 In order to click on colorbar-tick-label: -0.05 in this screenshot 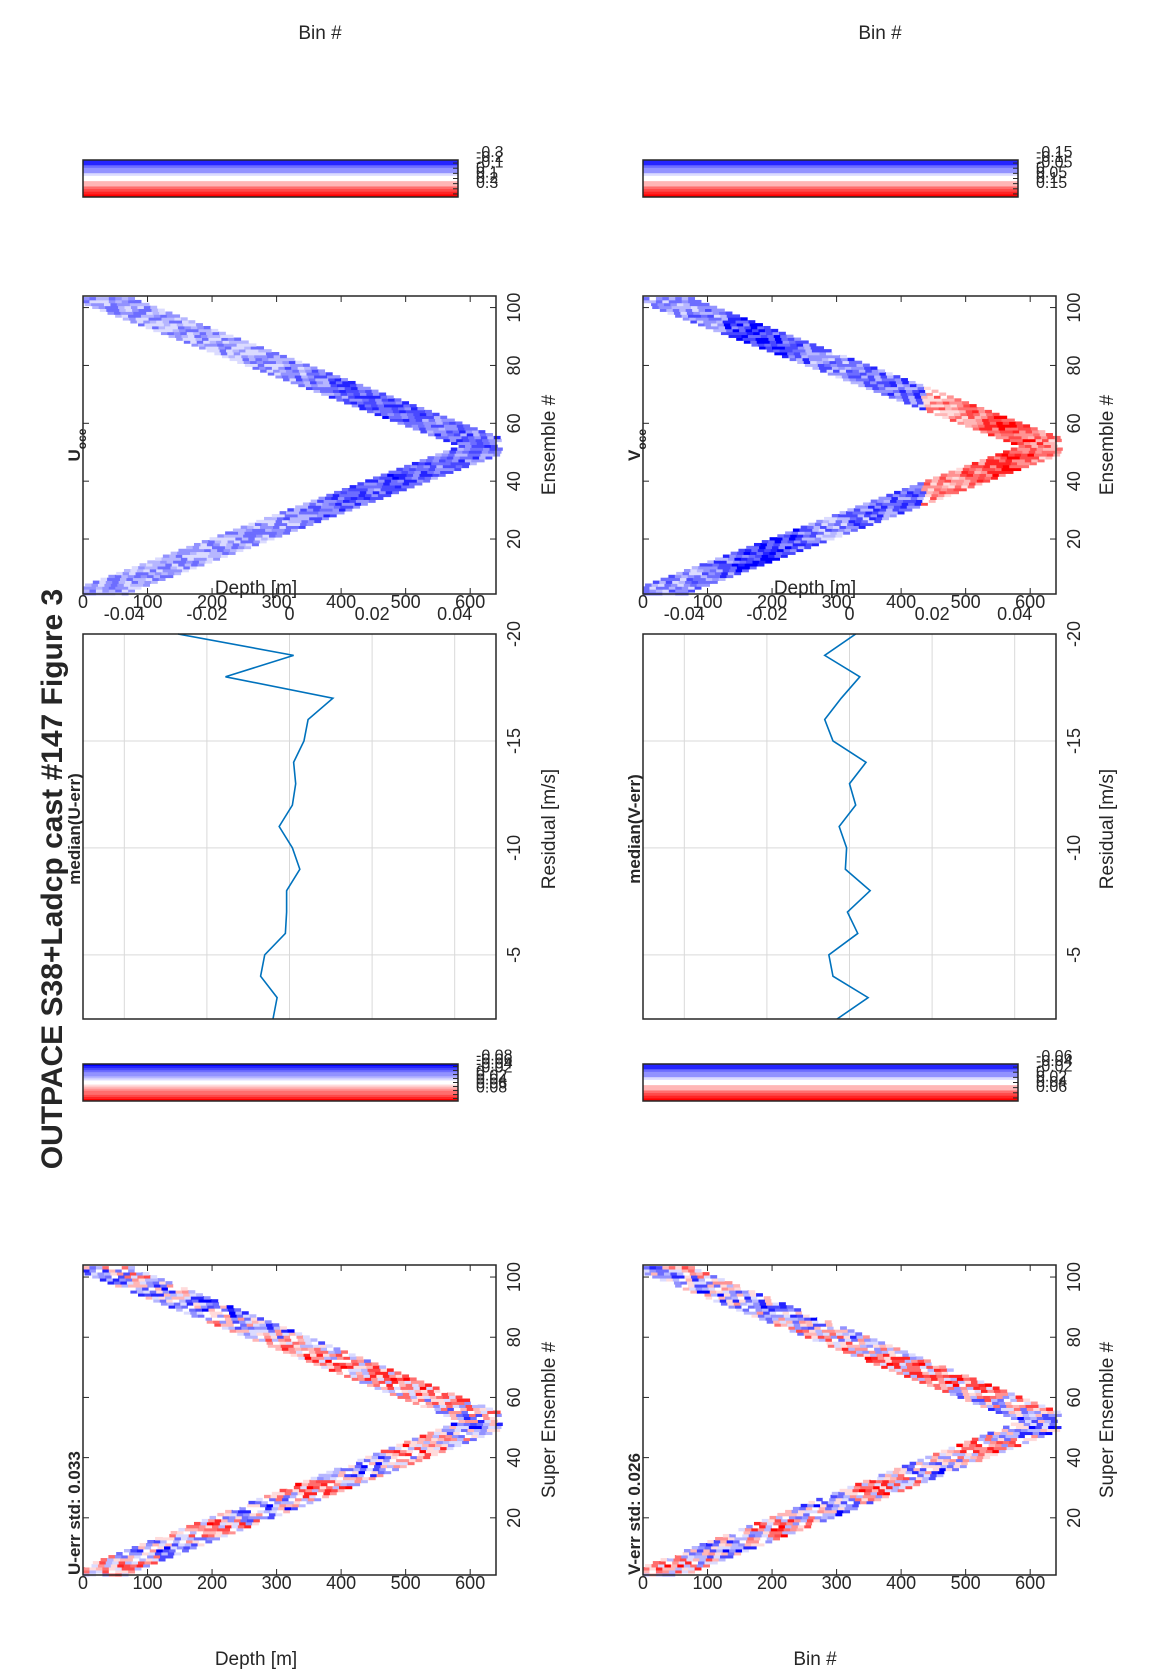, I will do `click(1054, 162)`.